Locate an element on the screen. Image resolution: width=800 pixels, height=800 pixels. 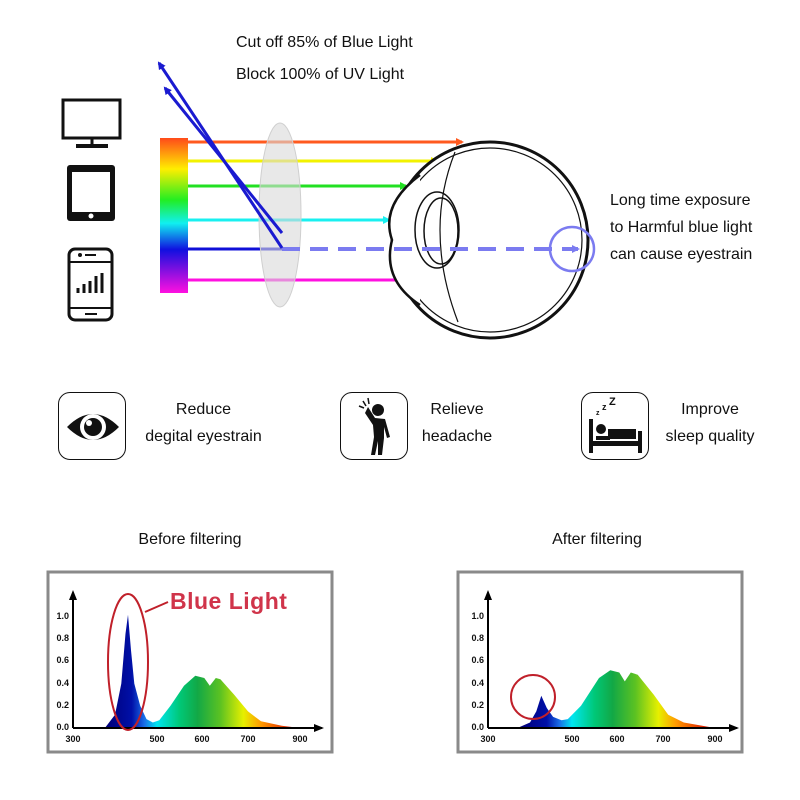
benefit-title: Relieve is located at coordinates (457, 409).